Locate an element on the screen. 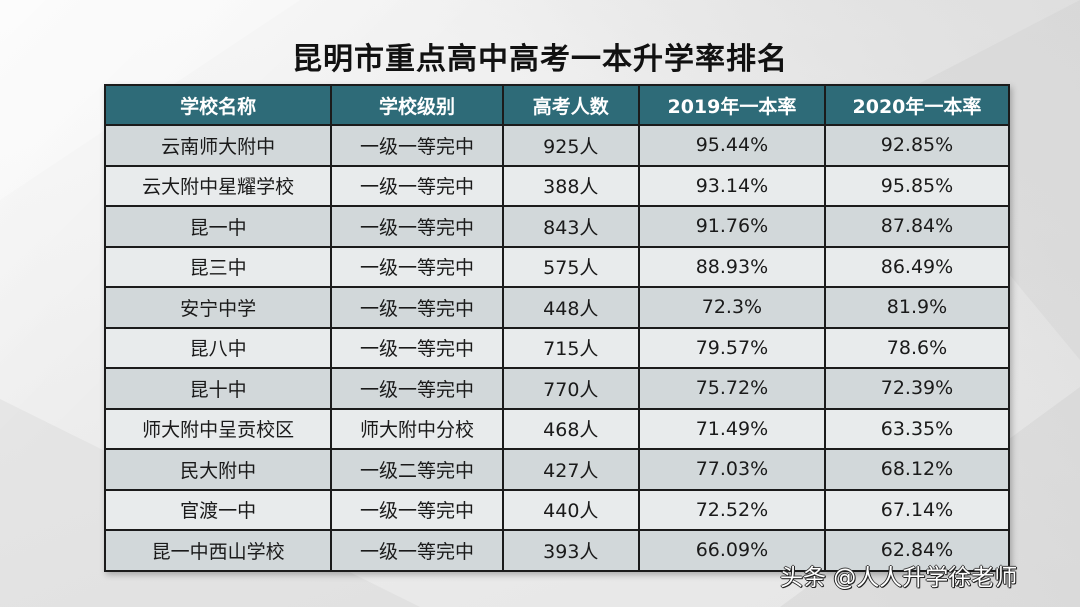  cell-rate-2019: 77.03% is located at coordinates (731, 469).